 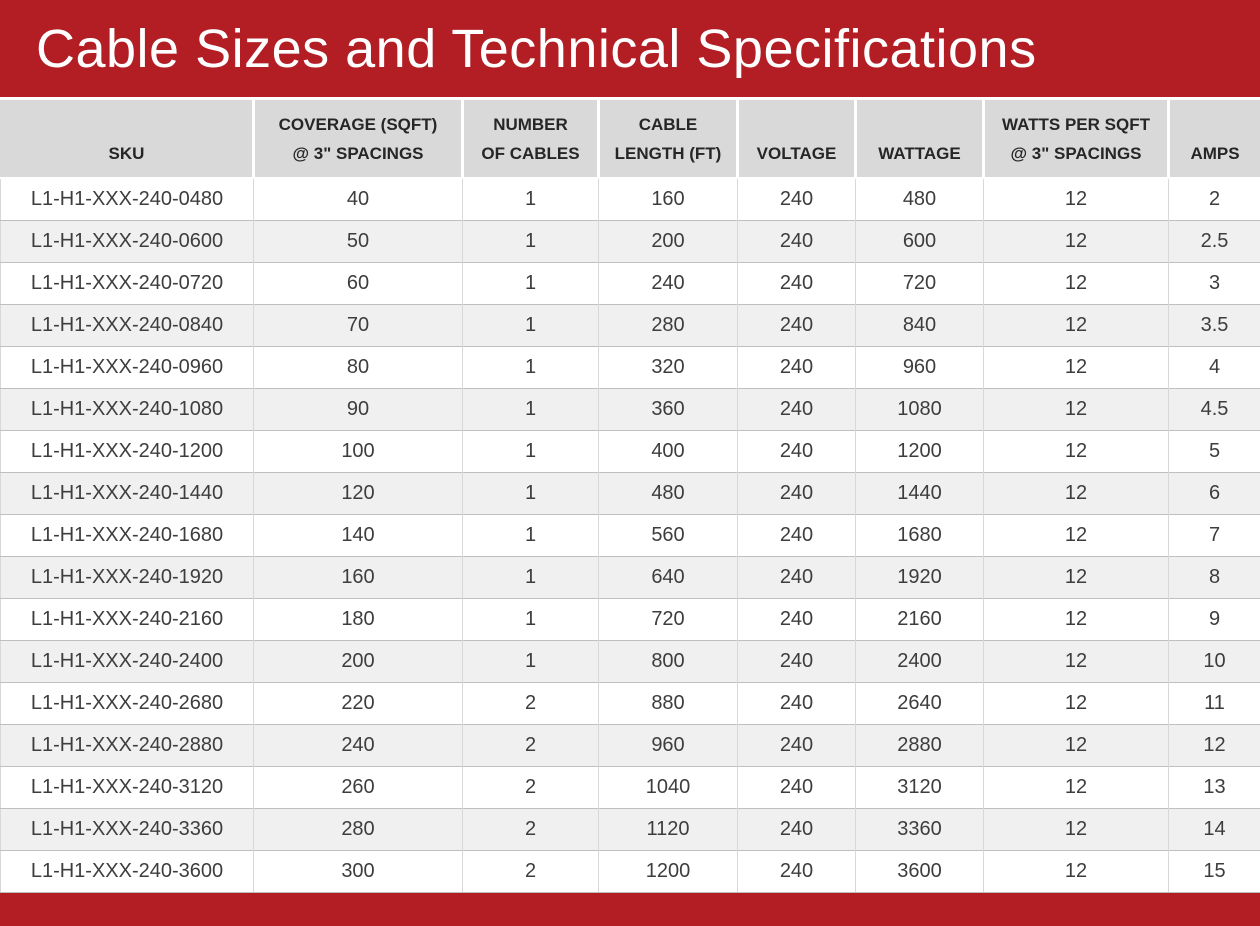 I want to click on cell-amps: 4, so click(x=1214, y=366).